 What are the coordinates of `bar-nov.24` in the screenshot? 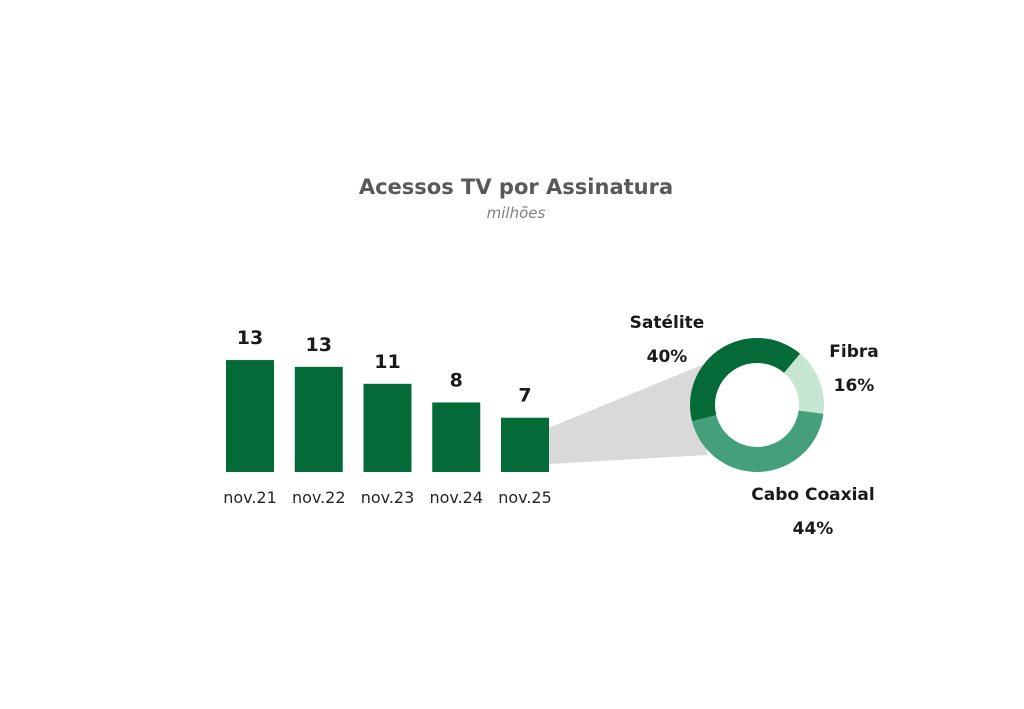 It's located at (456, 437).